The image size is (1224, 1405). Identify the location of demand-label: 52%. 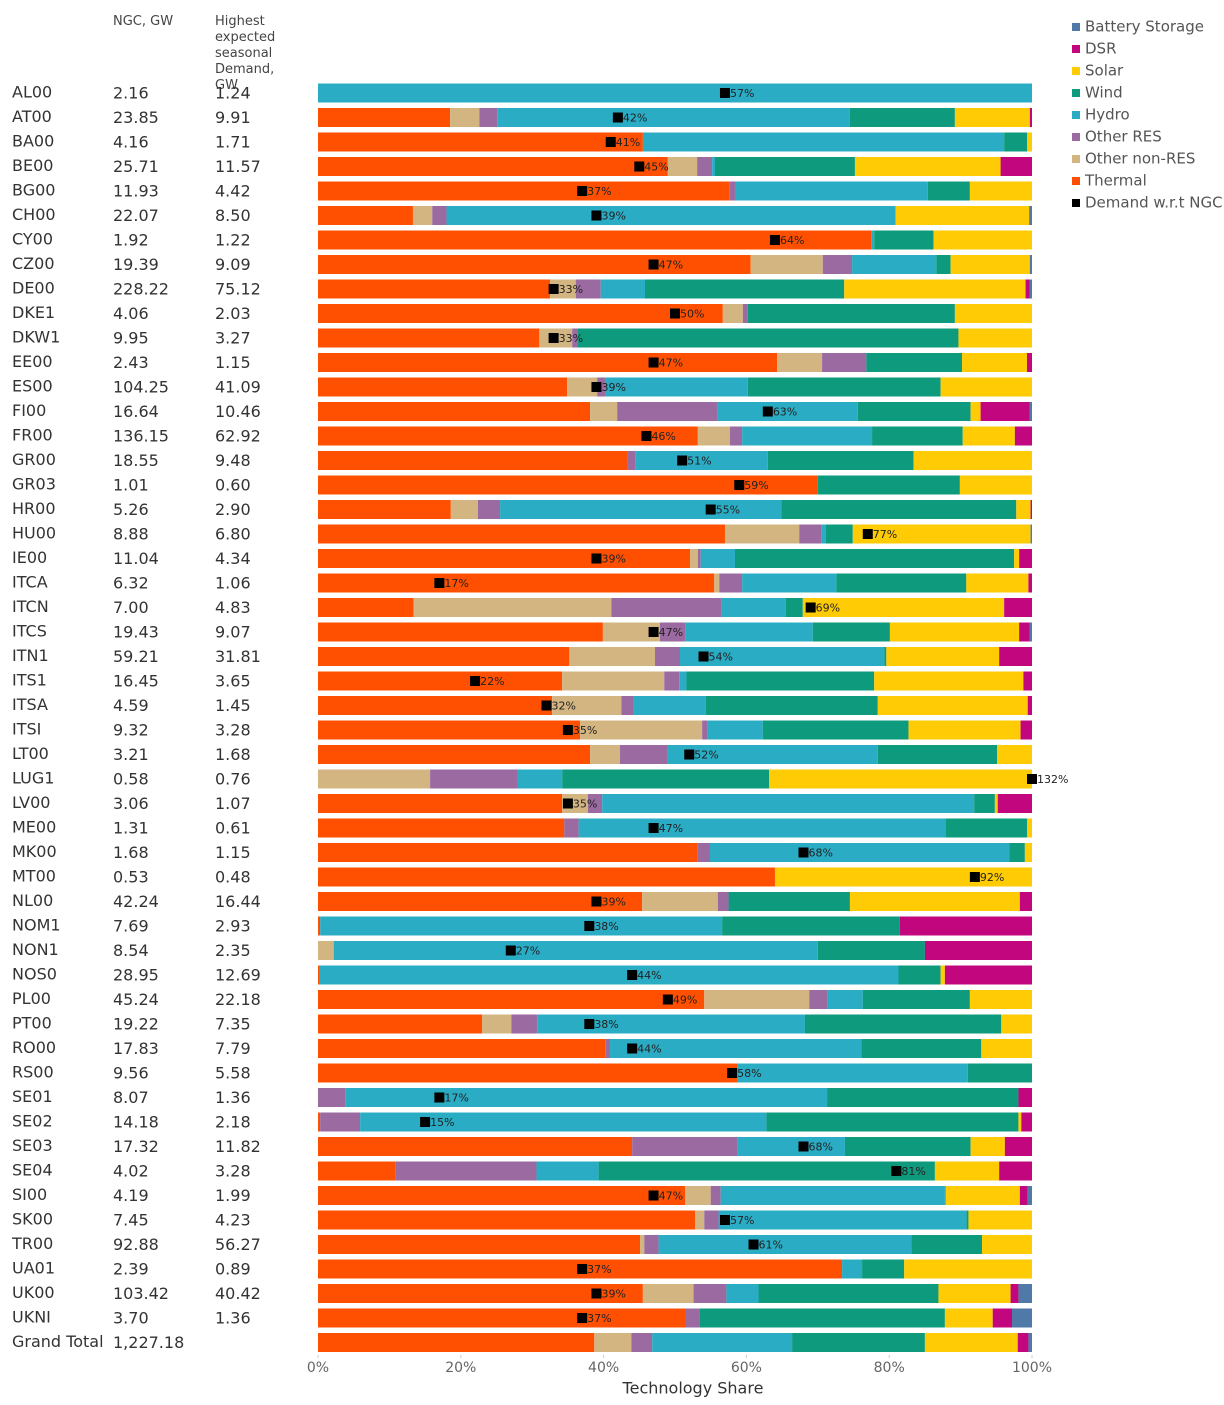
(706, 755).